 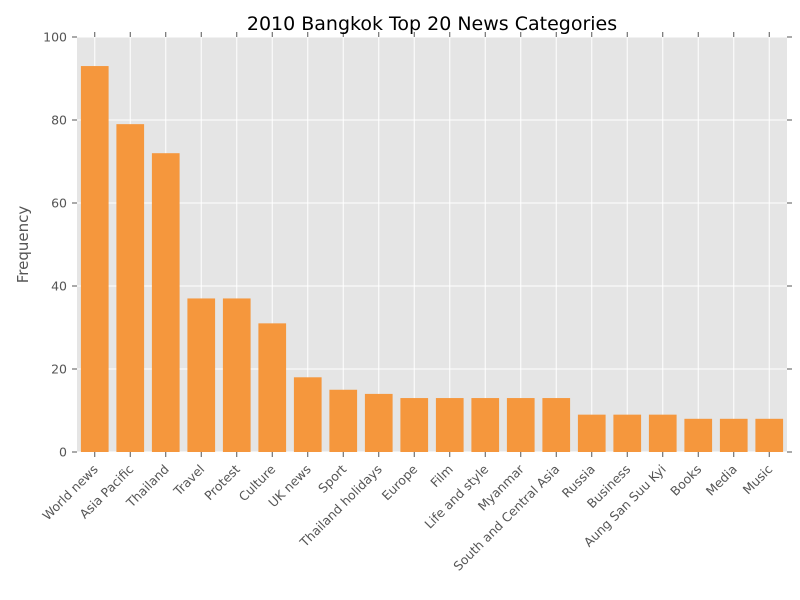 I want to click on y-tick-label: 60, so click(x=59, y=203).